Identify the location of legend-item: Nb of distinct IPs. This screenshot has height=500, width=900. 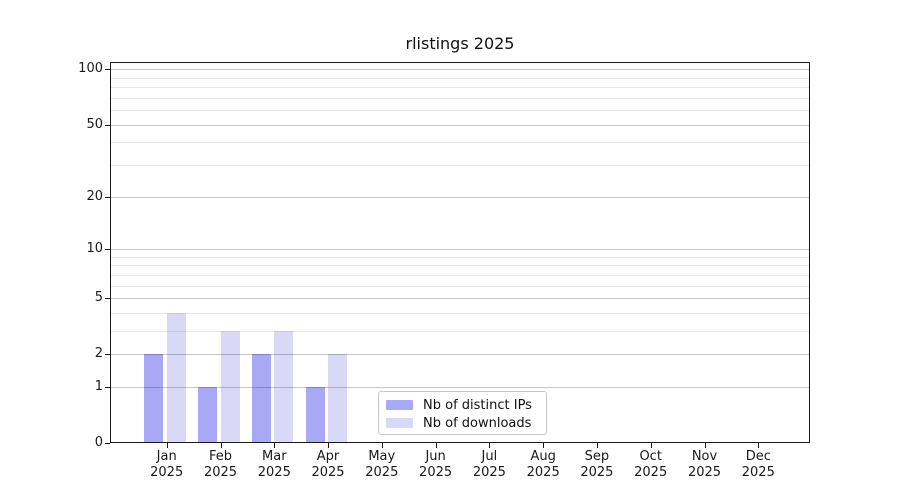
(462, 405).